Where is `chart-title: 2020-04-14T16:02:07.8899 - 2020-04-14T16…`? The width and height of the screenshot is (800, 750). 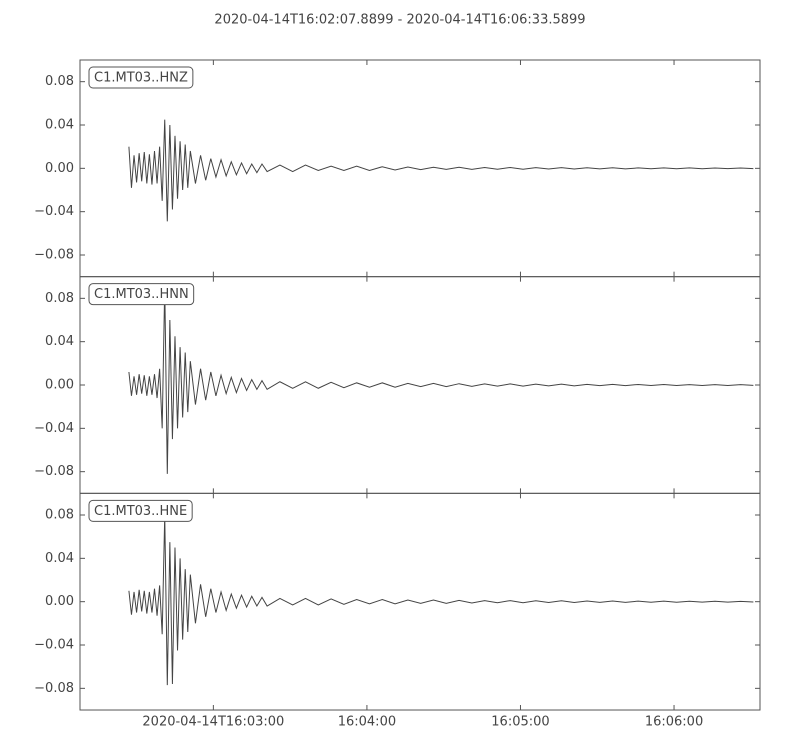
chart-title: 2020-04-14T16:02:07.8899 - 2020-04-14T16… is located at coordinates (399, 20).